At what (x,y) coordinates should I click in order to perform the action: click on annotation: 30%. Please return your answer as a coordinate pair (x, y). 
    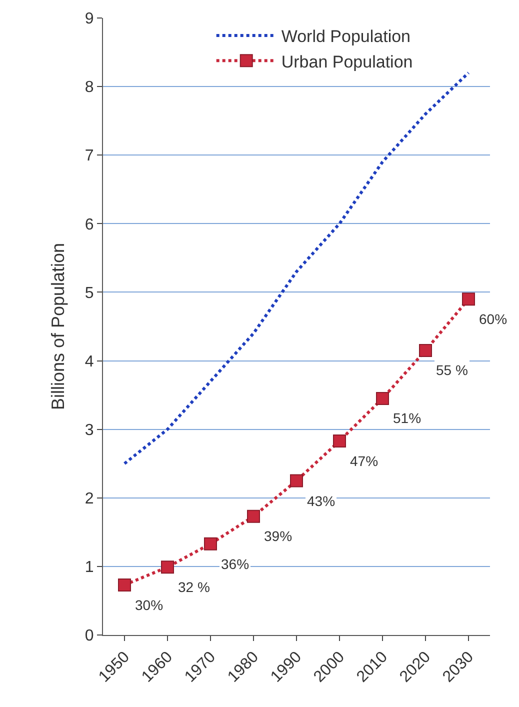
    Looking at the image, I should click on (149, 605).